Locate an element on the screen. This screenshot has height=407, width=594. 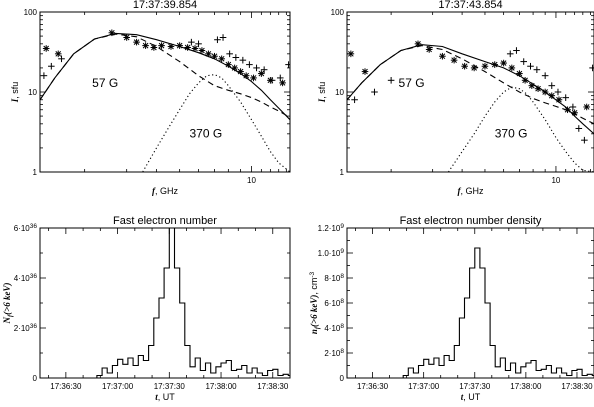
x-axis-label: t, UT is located at coordinates (471, 397).